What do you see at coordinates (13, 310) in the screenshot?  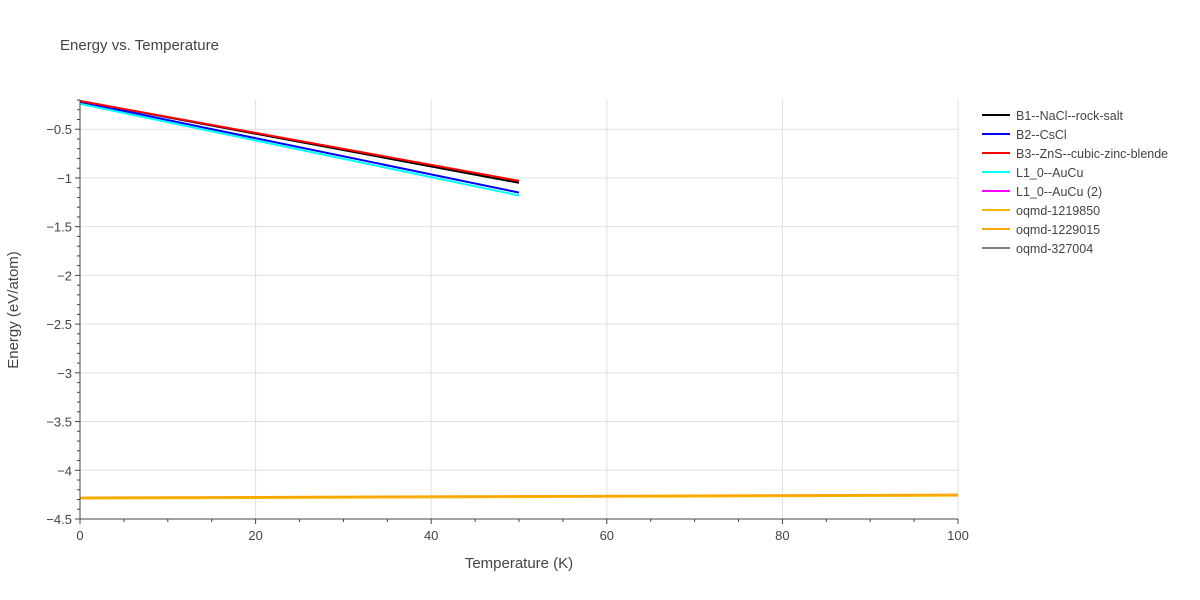 I see `y-axis-title: Energy (eV/atom)` at bounding box center [13, 310].